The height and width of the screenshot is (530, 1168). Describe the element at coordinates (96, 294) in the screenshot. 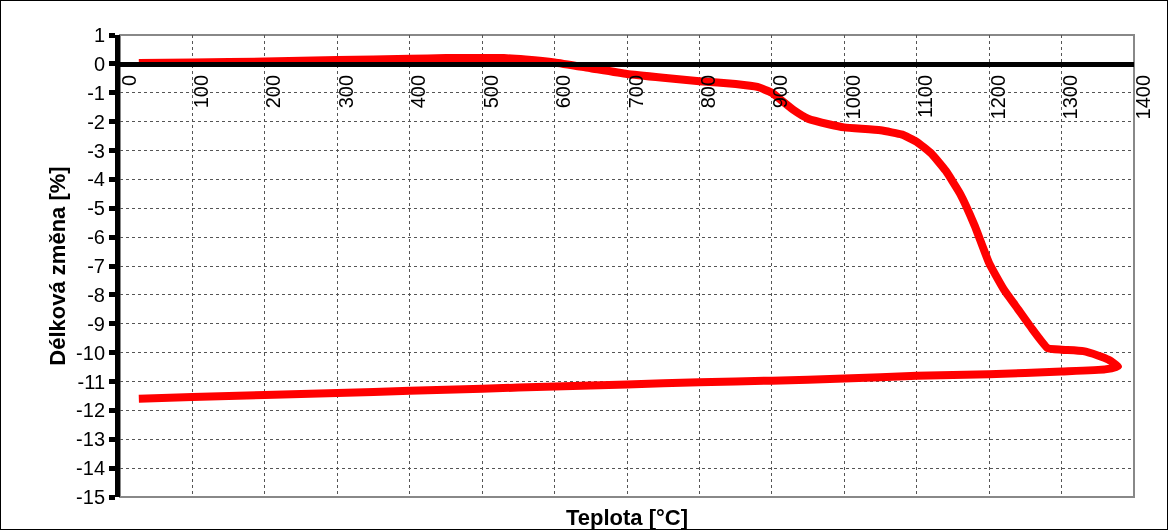

I see `y-tick-label: -8` at that location.